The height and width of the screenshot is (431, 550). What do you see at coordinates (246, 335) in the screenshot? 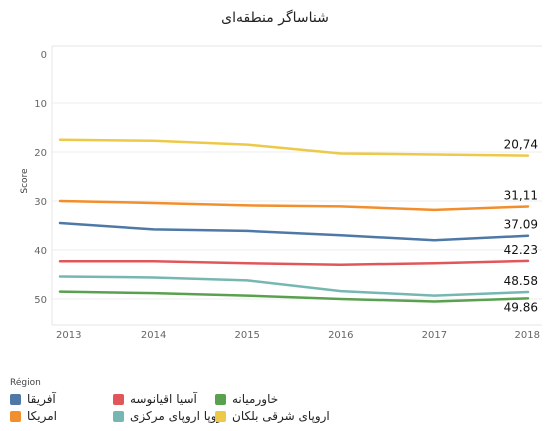
I see `x-tick-label: 2015` at bounding box center [246, 335].